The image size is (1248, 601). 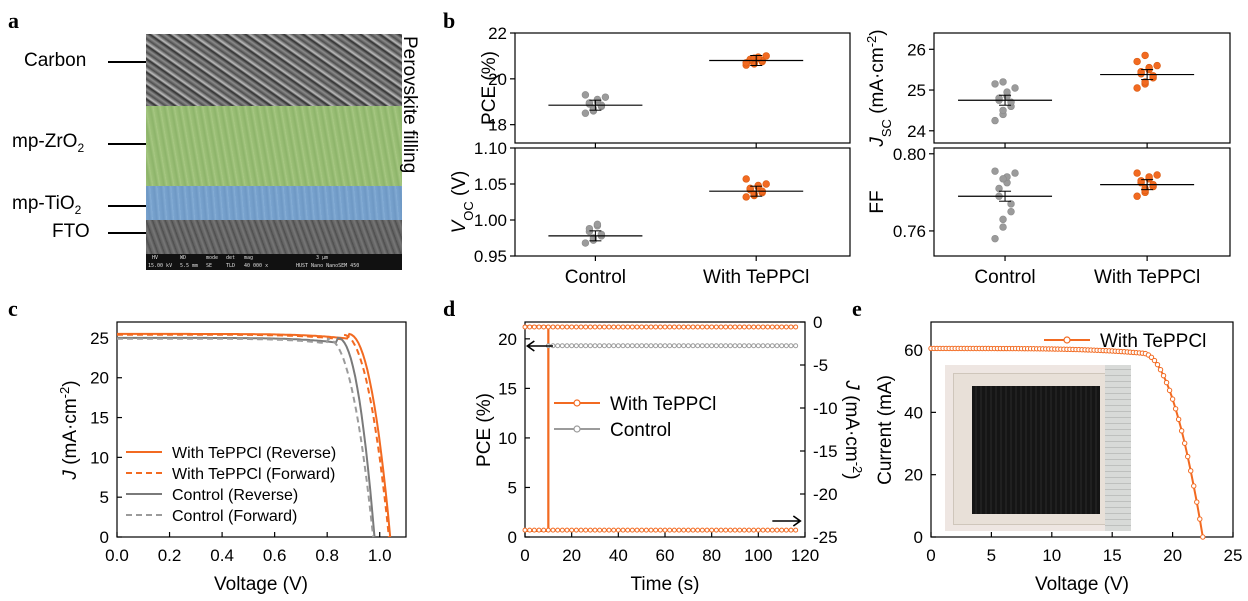 What do you see at coordinates (711, 555) in the screenshot?
I see `x-tick-label: 80` at bounding box center [711, 555].